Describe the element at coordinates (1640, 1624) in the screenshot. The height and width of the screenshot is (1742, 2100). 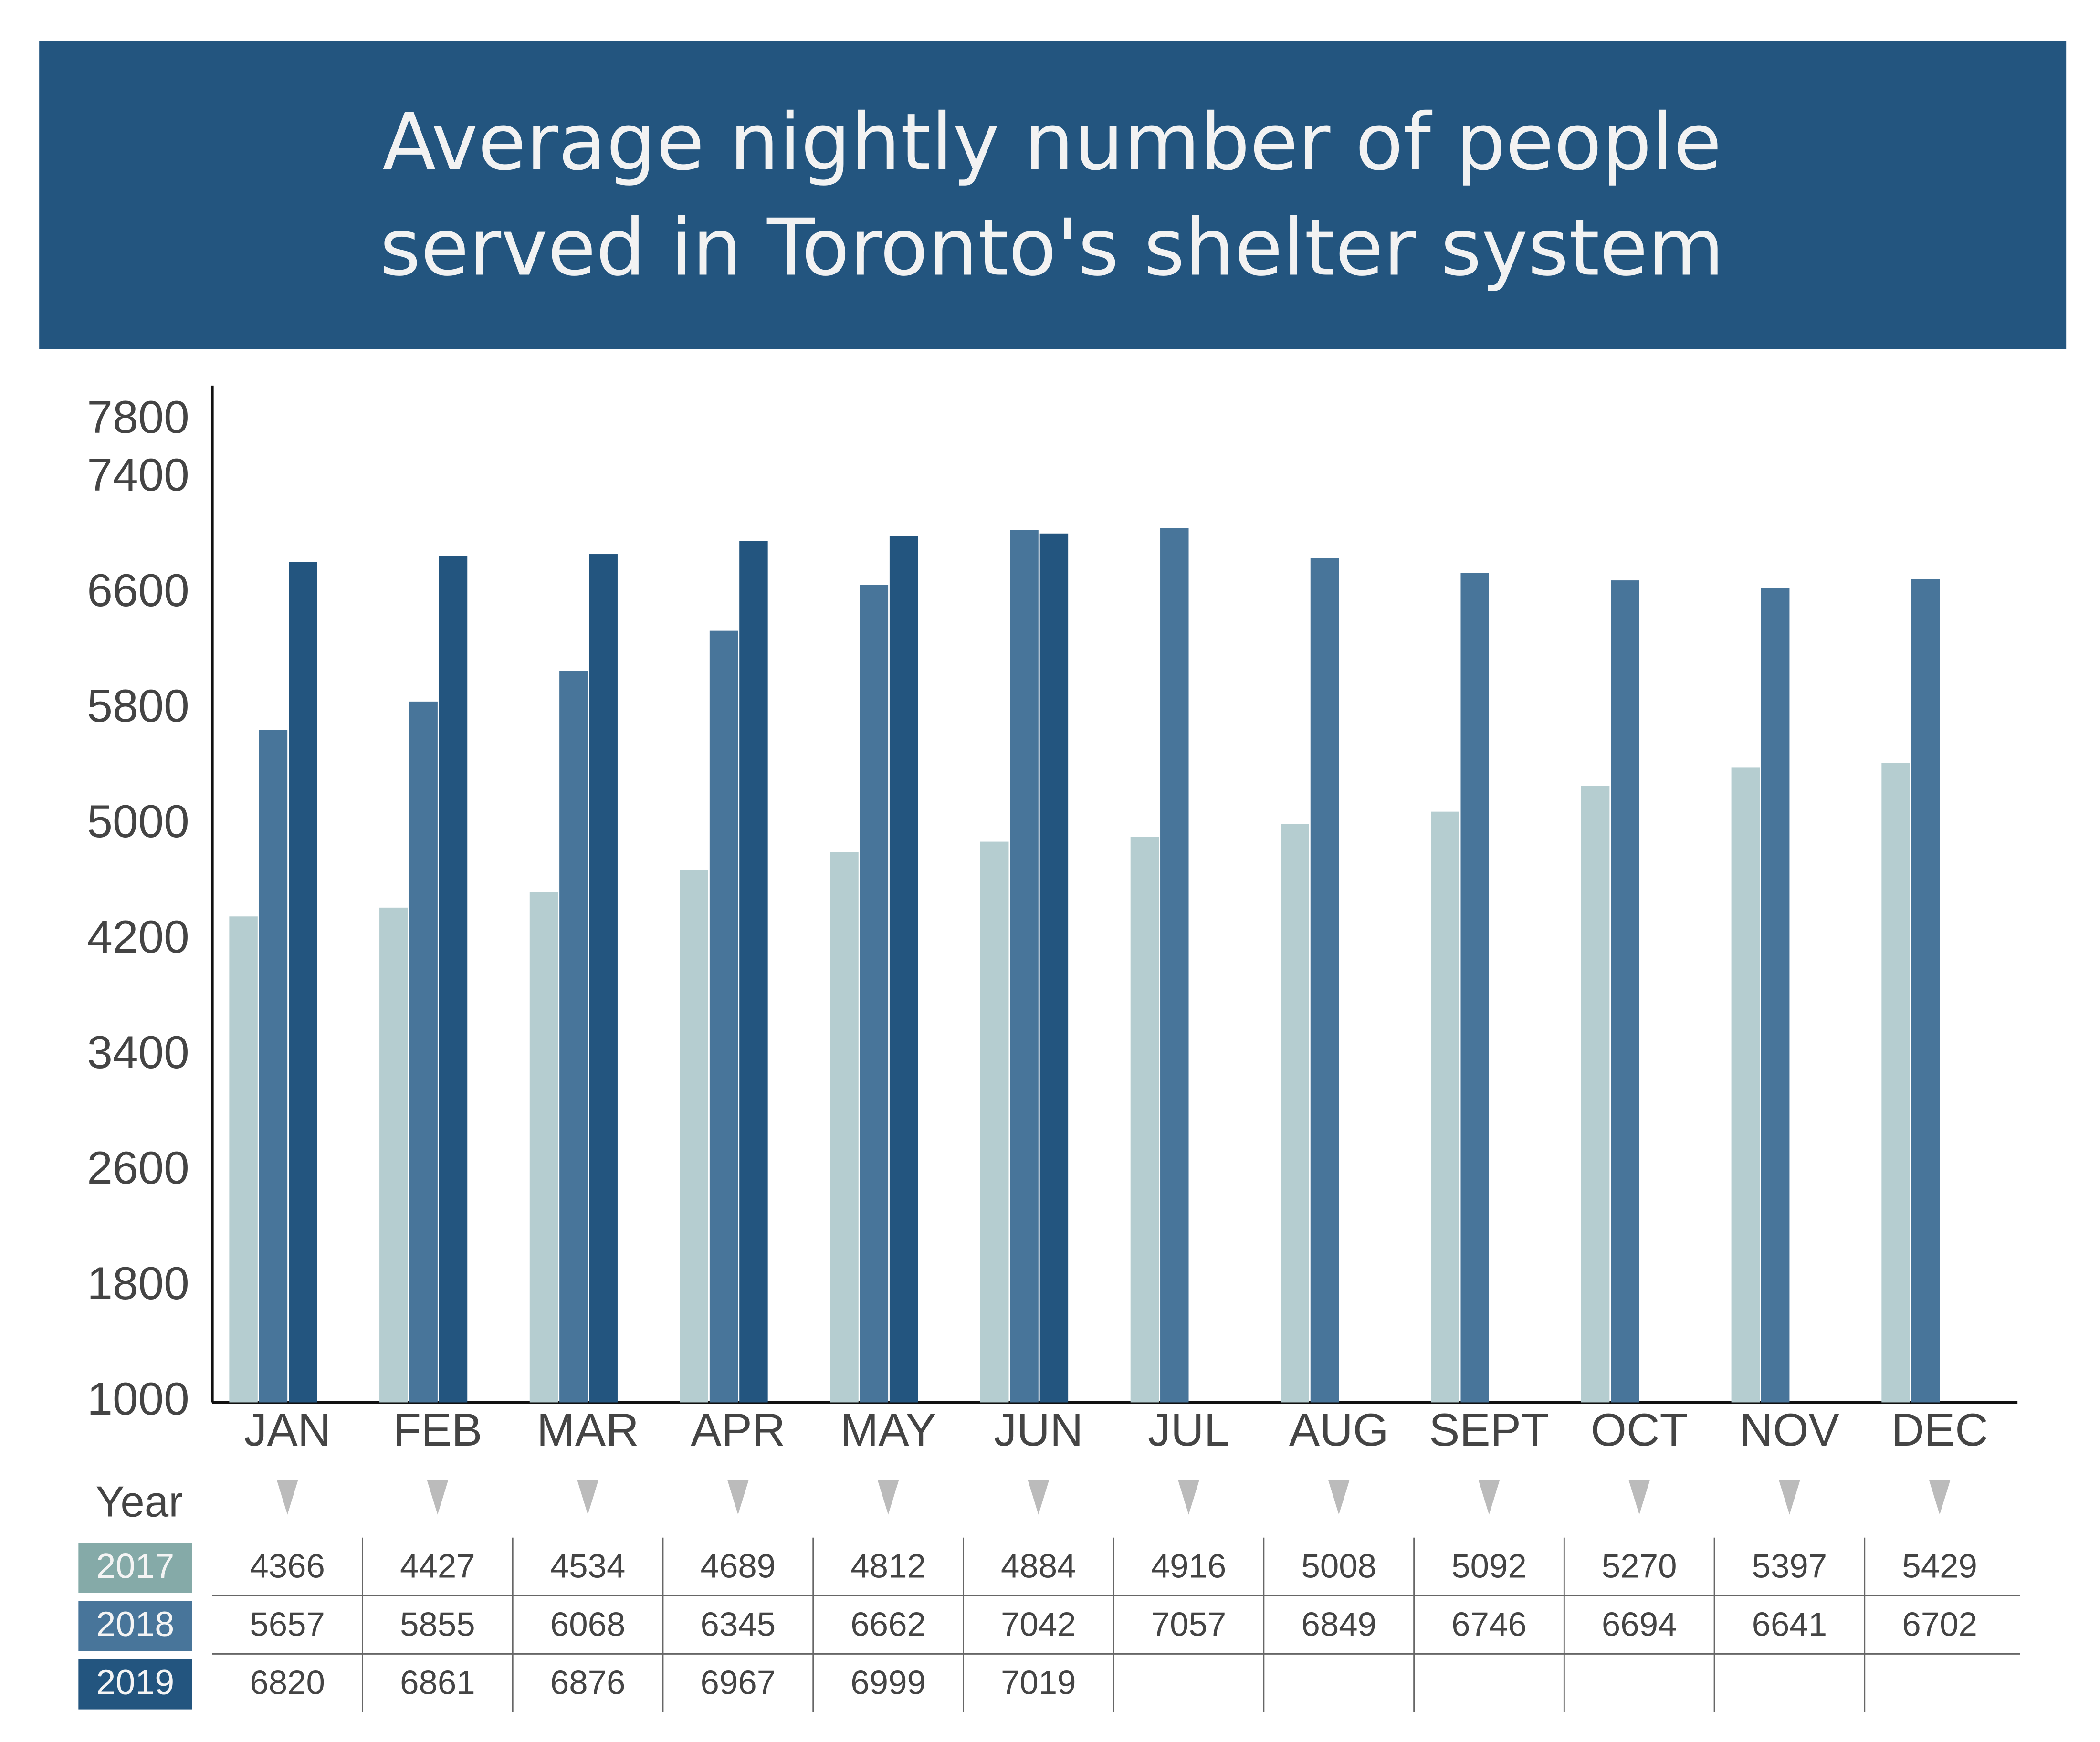
I see `table-value: 6694` at that location.